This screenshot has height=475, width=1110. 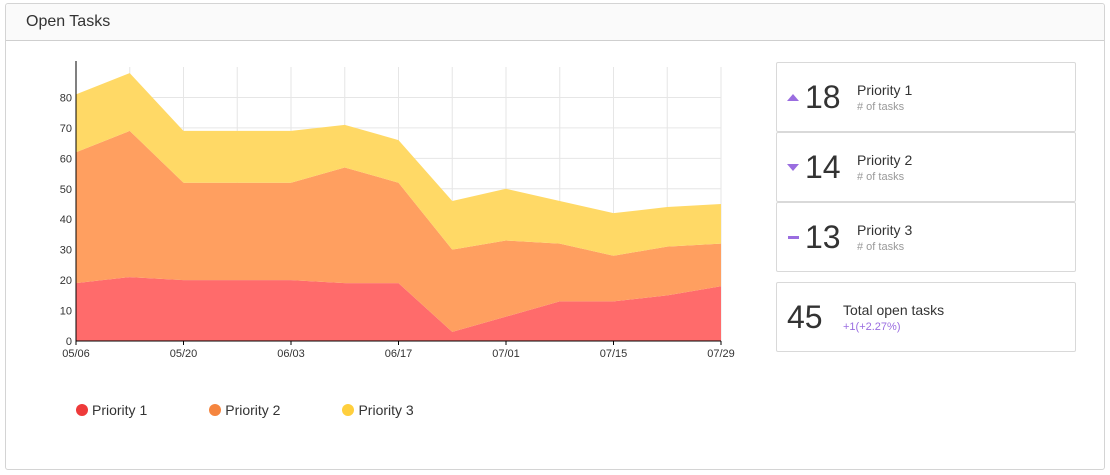 What do you see at coordinates (793, 97) in the screenshot?
I see `trend-up-icon` at bounding box center [793, 97].